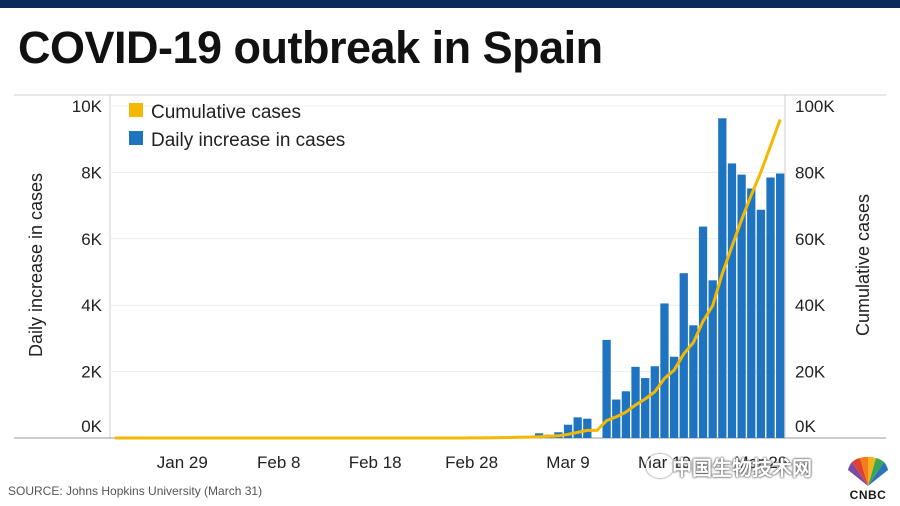 This screenshot has width=900, height=506. I want to click on wechat-icon, so click(660, 466).